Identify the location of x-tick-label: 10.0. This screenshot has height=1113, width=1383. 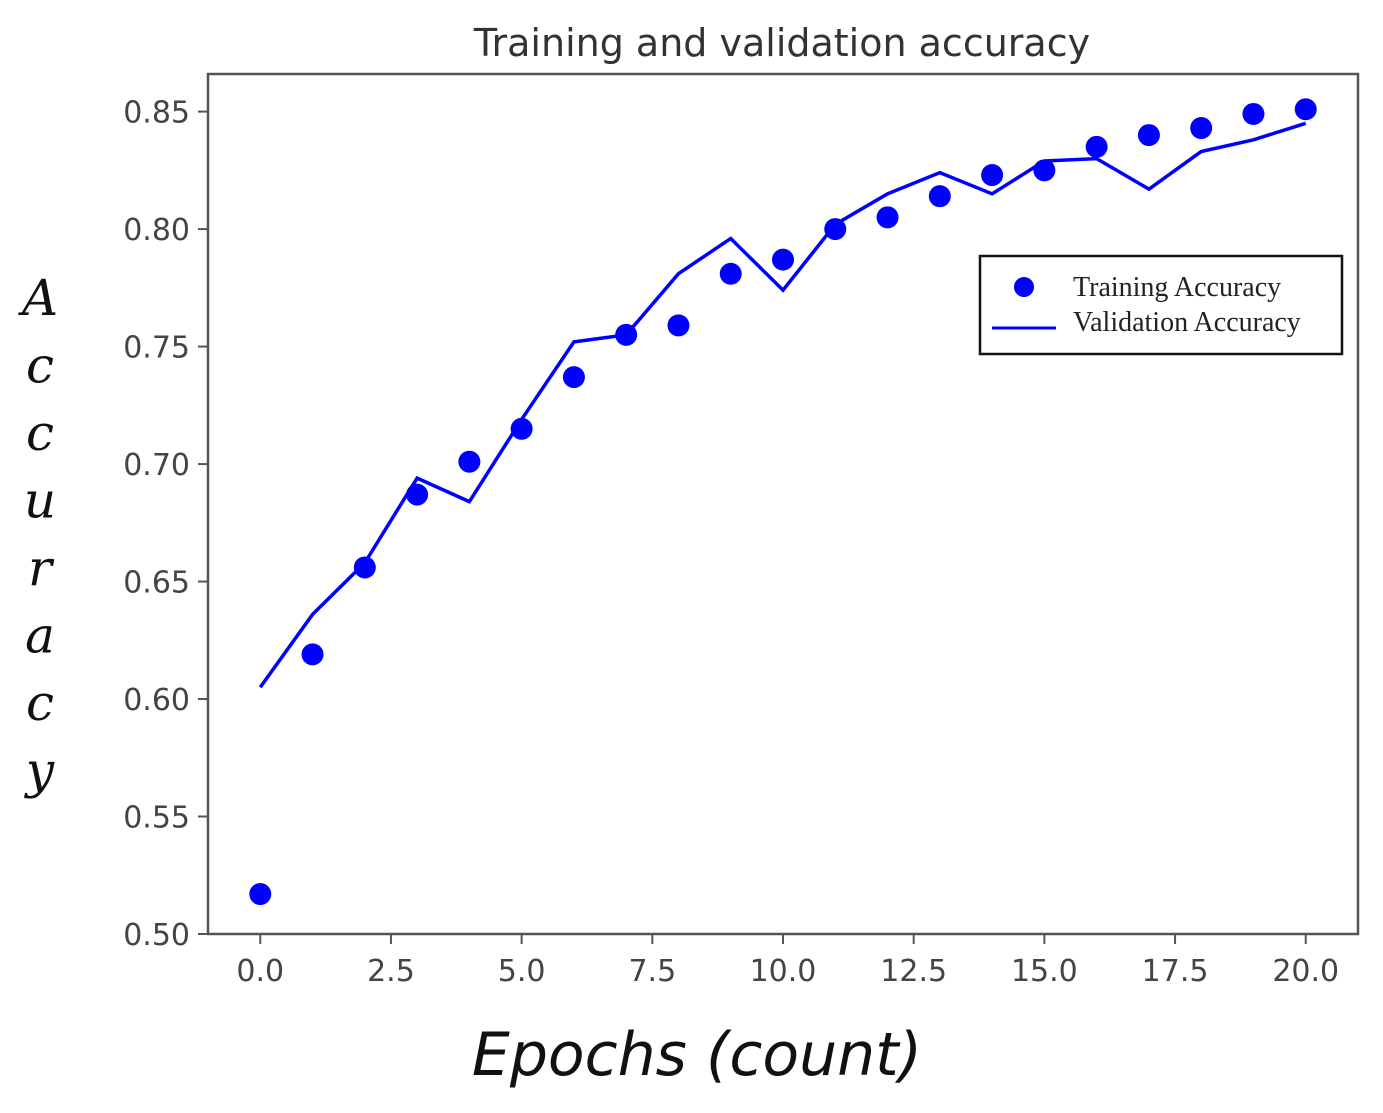
(783, 971).